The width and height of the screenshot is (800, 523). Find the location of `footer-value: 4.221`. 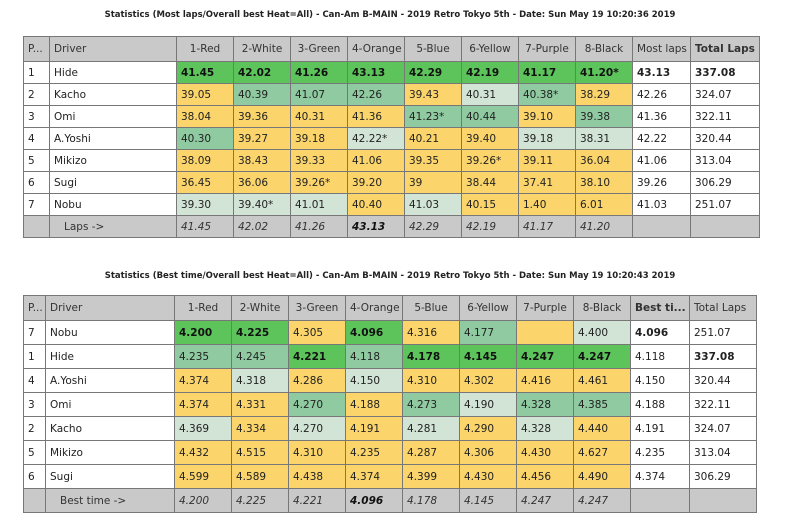

footer-value: 4.221 is located at coordinates (317, 500).